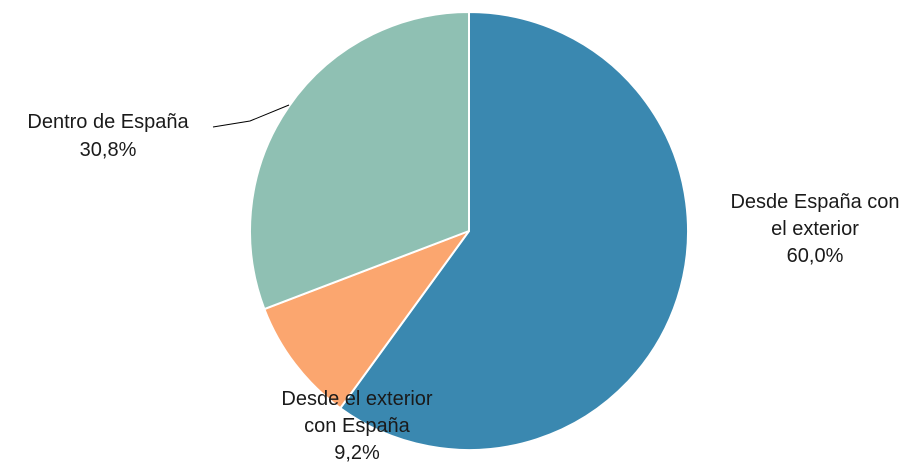  What do you see at coordinates (815, 256) in the screenshot?
I see `slice-0-value-label: 60,0%` at bounding box center [815, 256].